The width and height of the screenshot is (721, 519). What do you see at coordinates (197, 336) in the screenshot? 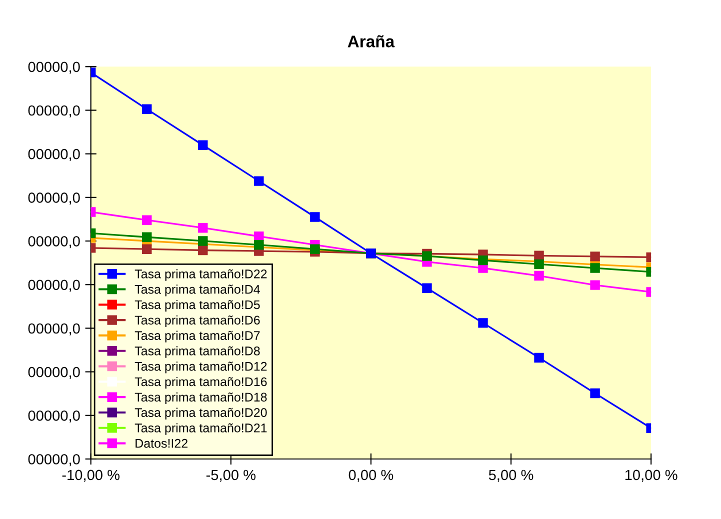
I see `legend-label: Tasa prima tamaño!D7` at bounding box center [197, 336].